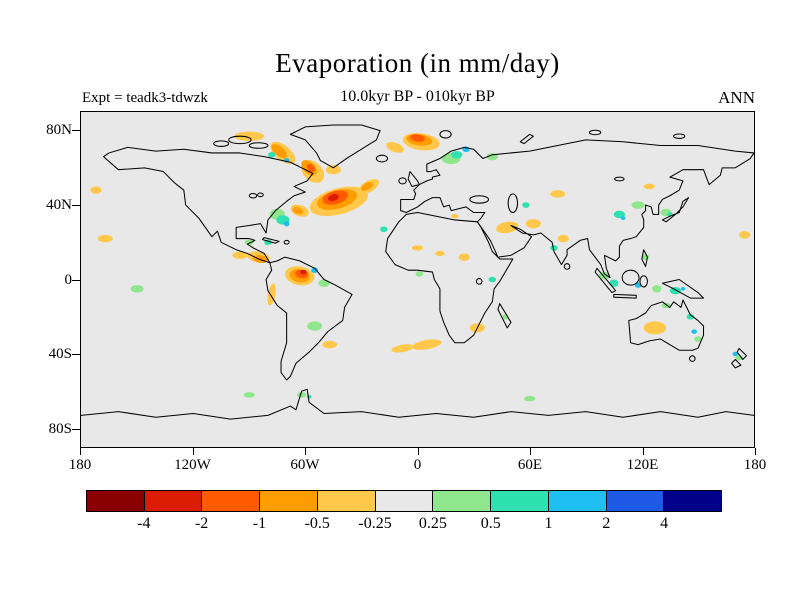 The image size is (800, 600). Describe the element at coordinates (643, 281) in the screenshot. I see `coast-sulawesi` at that location.